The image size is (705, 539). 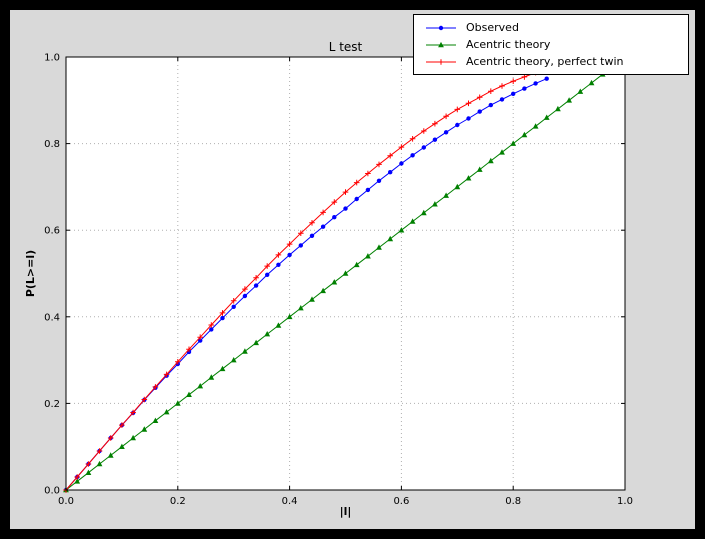 I want to click on legend-line-sample-perfect-twin, so click(x=441, y=61).